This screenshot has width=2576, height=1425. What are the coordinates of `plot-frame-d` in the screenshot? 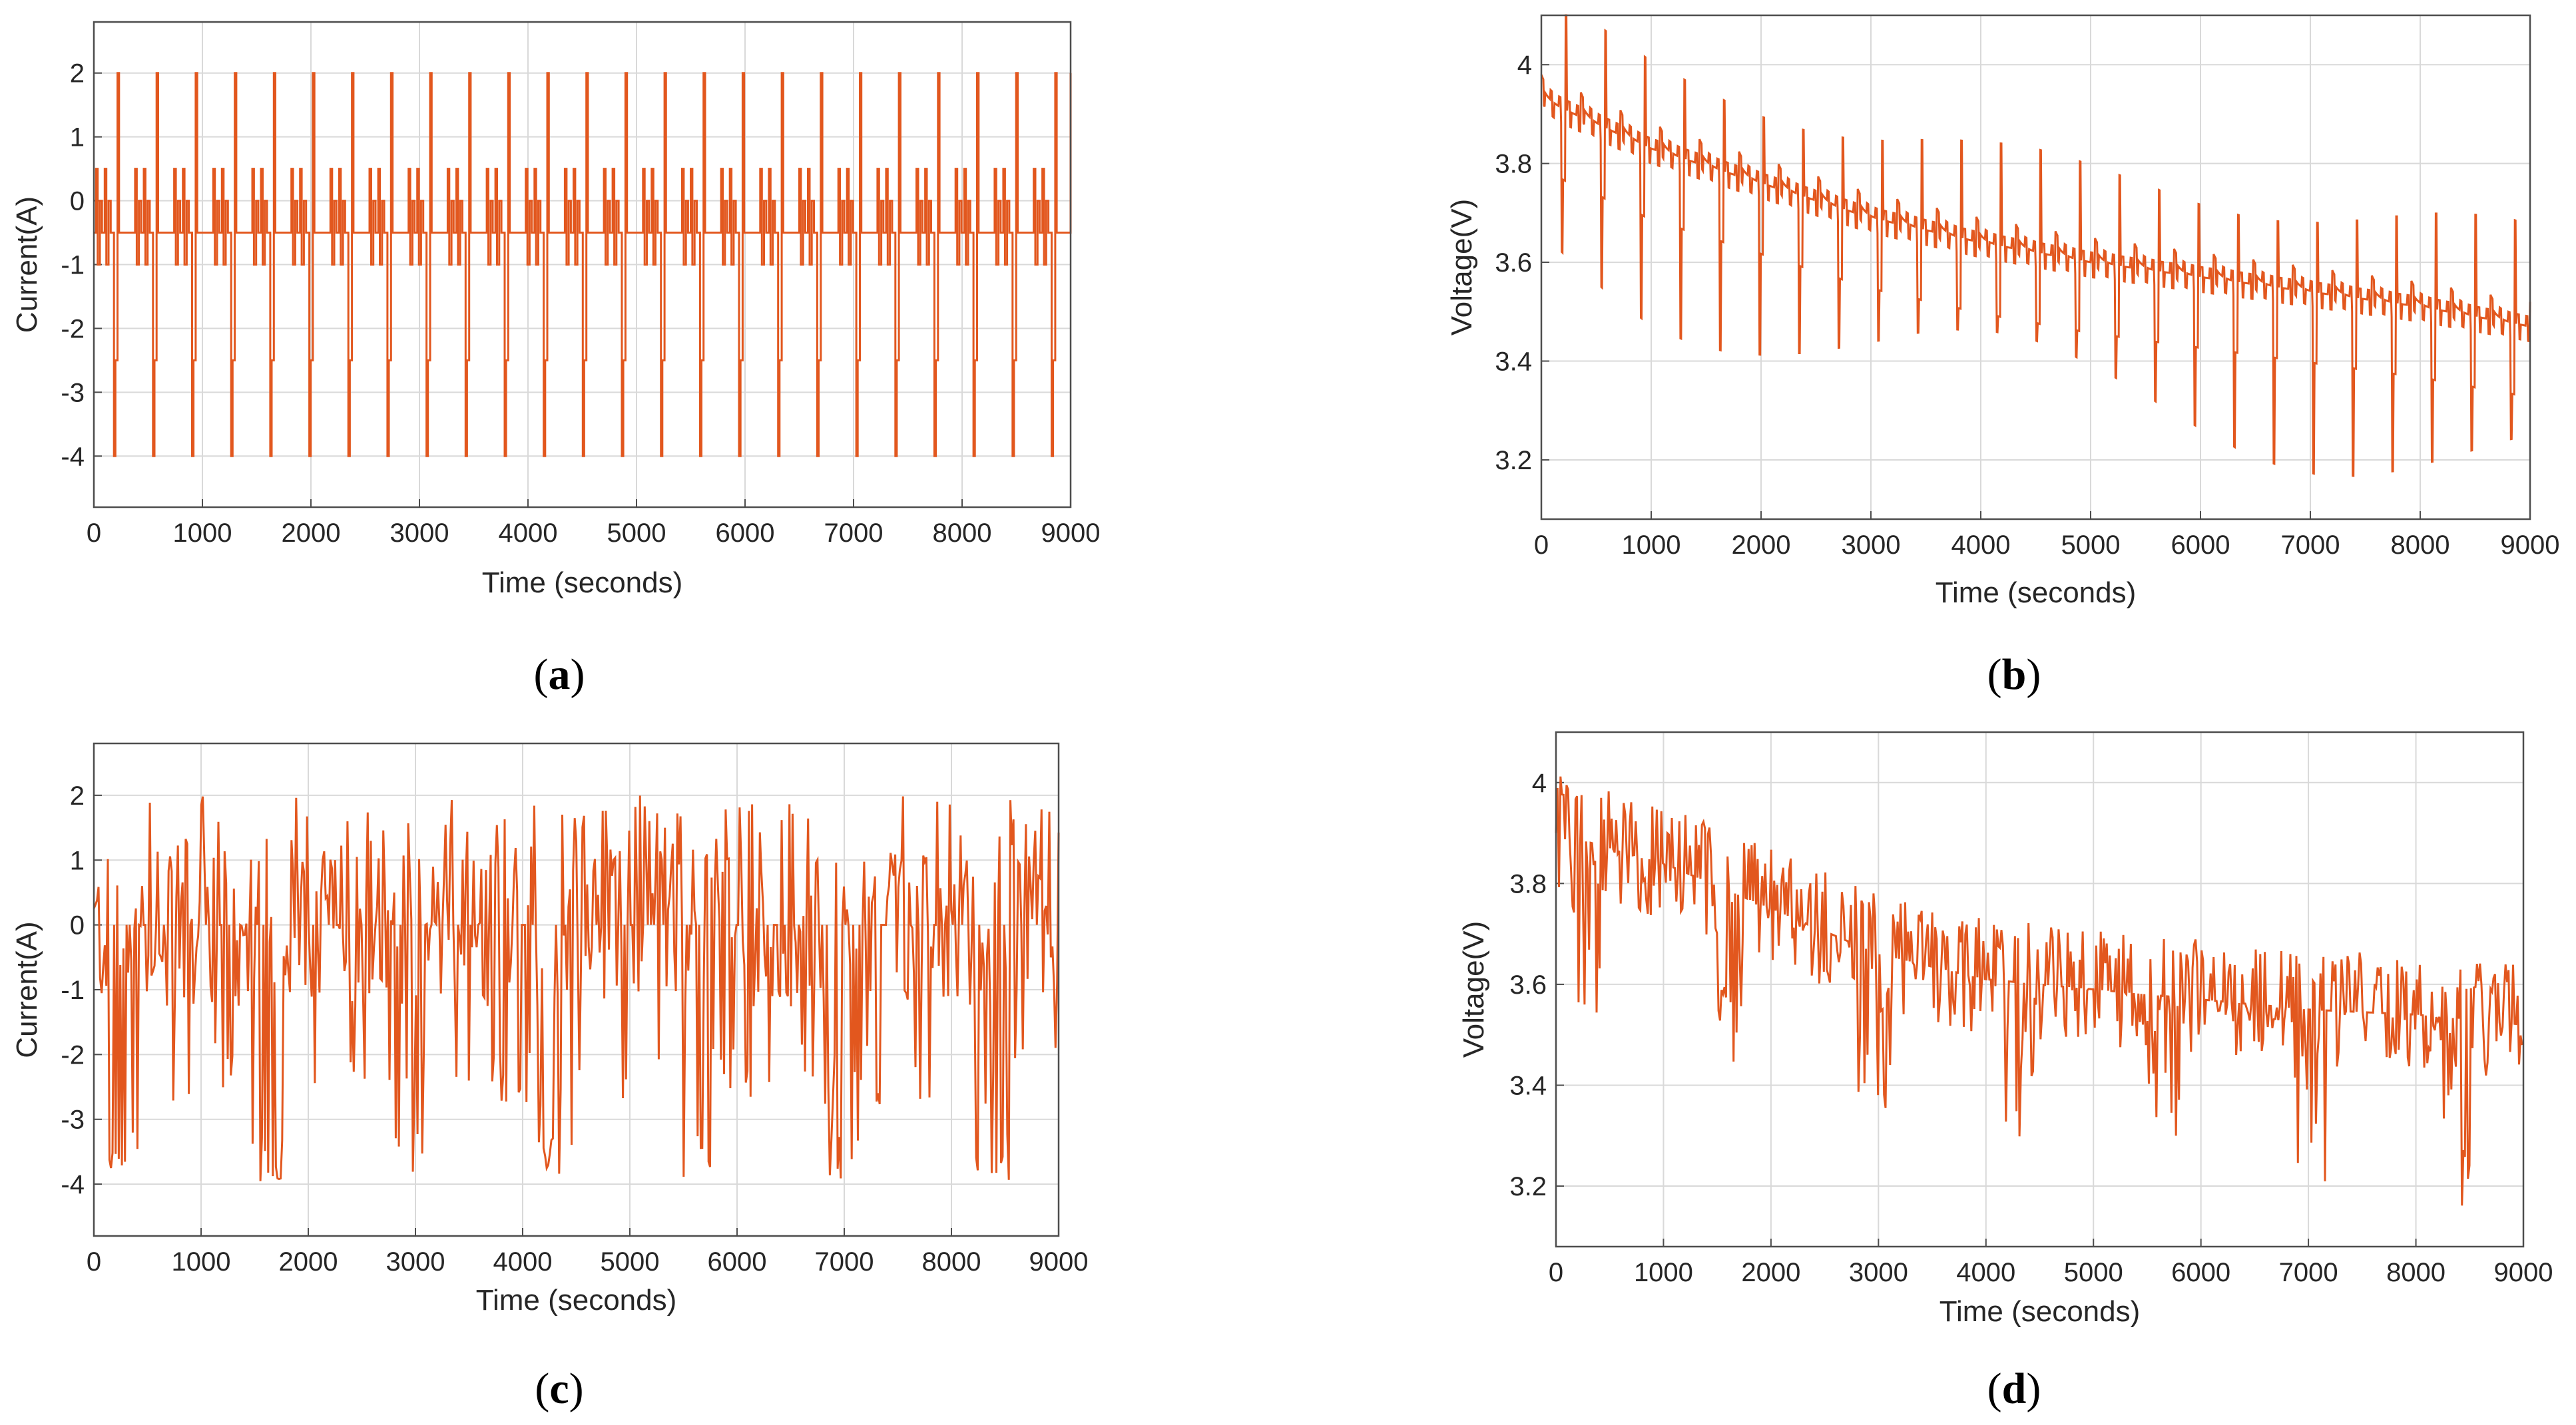 It's located at (2040, 989).